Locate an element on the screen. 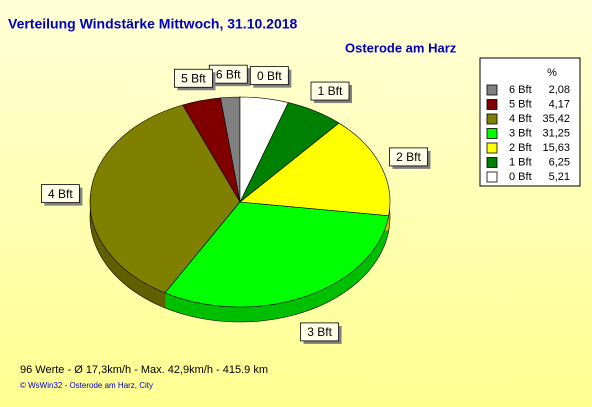 This screenshot has height=407, width=592. legend-value: 5,21 is located at coordinates (559, 177).